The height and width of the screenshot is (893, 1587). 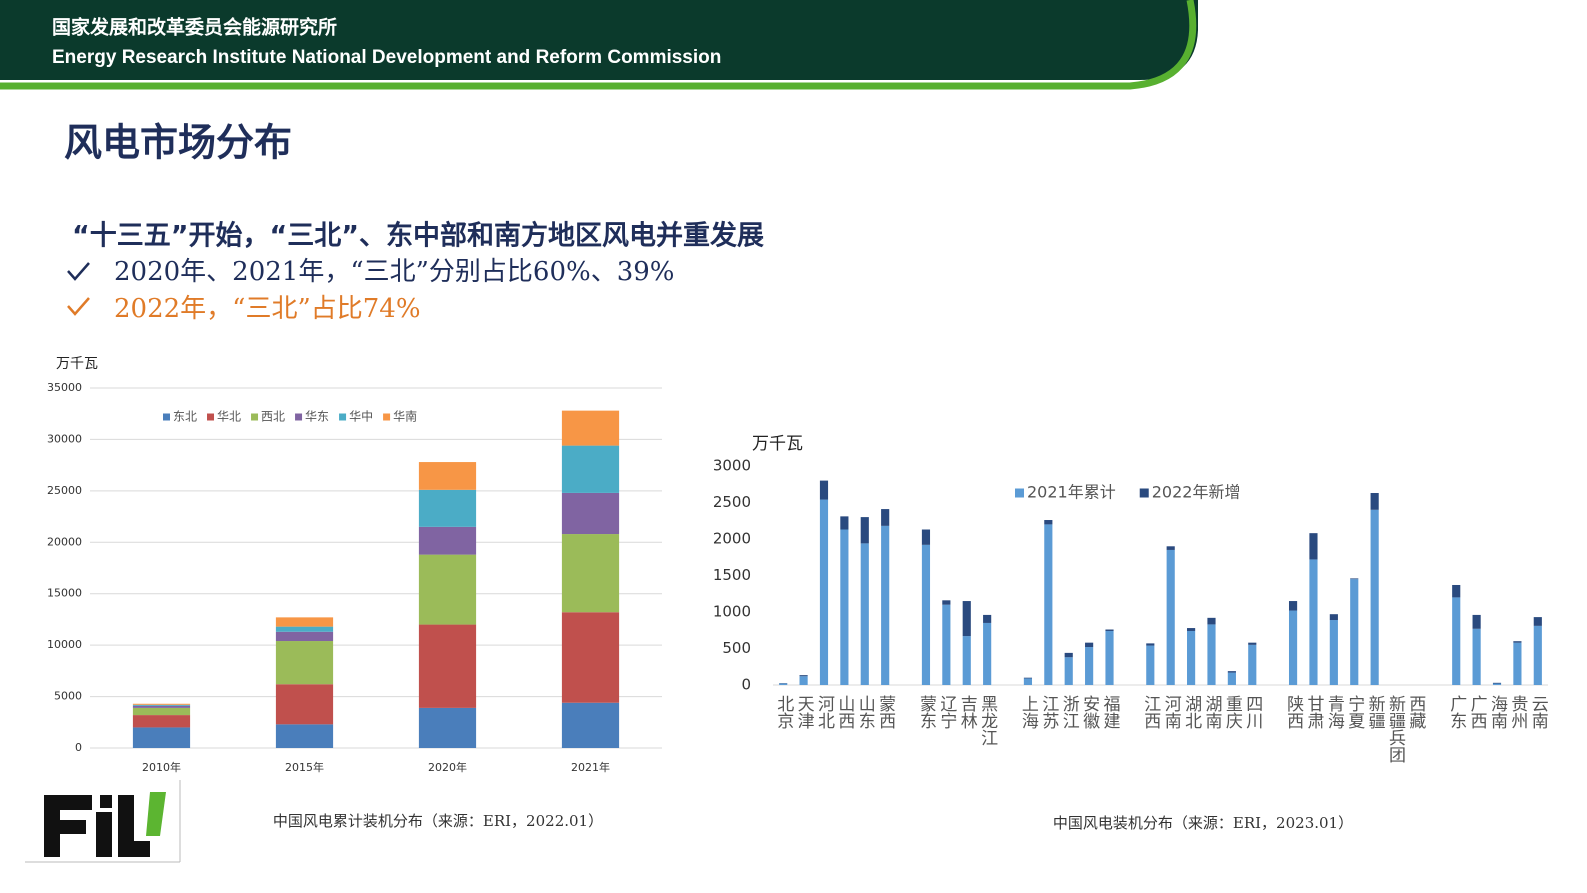 What do you see at coordinates (926, 712) in the screenshot?
I see `x-tick-label: 蒙东` at bounding box center [926, 712].